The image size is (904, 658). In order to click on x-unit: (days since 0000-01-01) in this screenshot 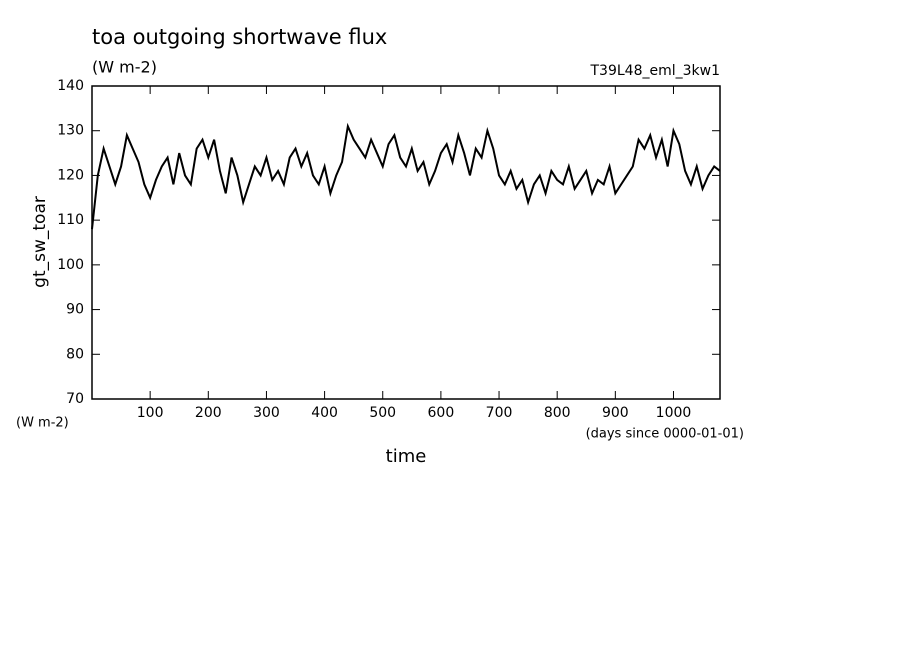, I will do `click(665, 434)`.